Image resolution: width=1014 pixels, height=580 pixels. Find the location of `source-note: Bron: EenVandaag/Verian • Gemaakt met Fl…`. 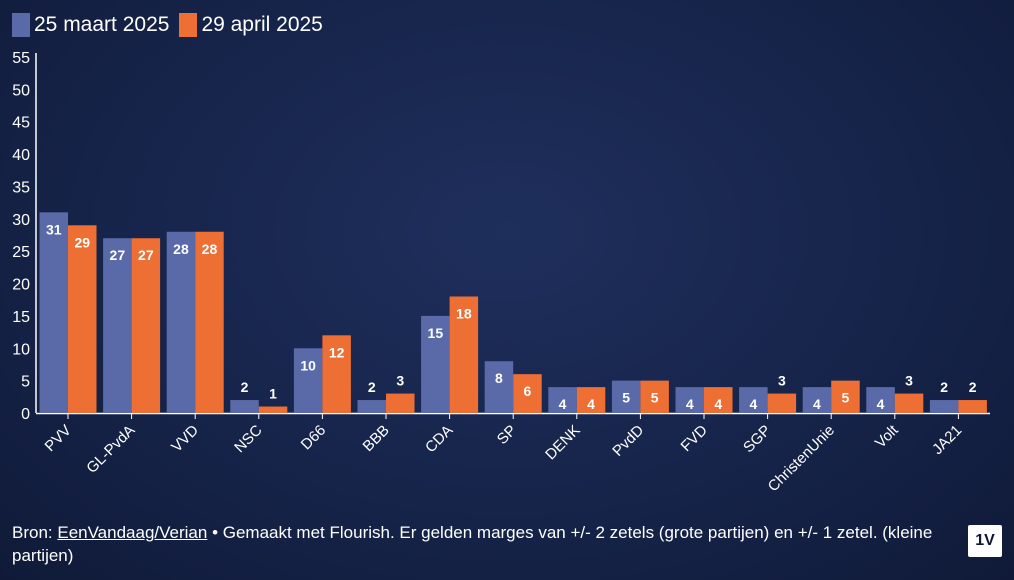

source-note: Bron: EenVandaag/Verian • Gemaakt met Fl… is located at coordinates (487, 544).